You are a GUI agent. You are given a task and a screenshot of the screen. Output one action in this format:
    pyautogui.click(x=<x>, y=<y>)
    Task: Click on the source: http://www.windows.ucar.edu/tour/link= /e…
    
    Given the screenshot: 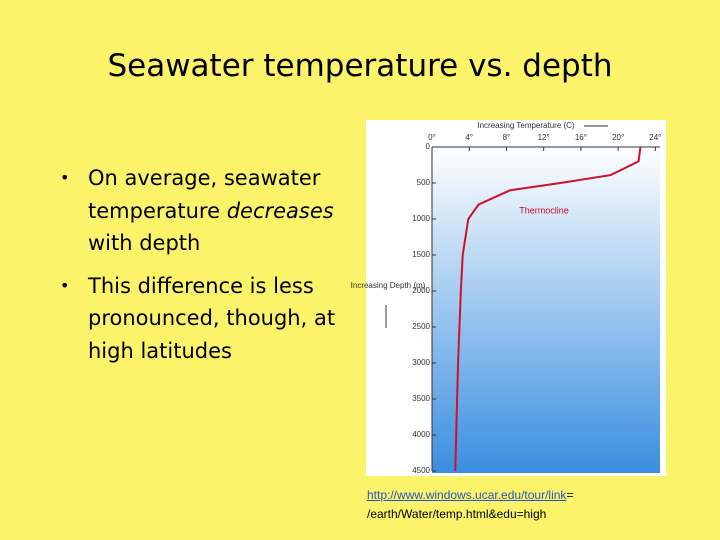 What is the action you would take?
    pyautogui.click(x=470, y=505)
    